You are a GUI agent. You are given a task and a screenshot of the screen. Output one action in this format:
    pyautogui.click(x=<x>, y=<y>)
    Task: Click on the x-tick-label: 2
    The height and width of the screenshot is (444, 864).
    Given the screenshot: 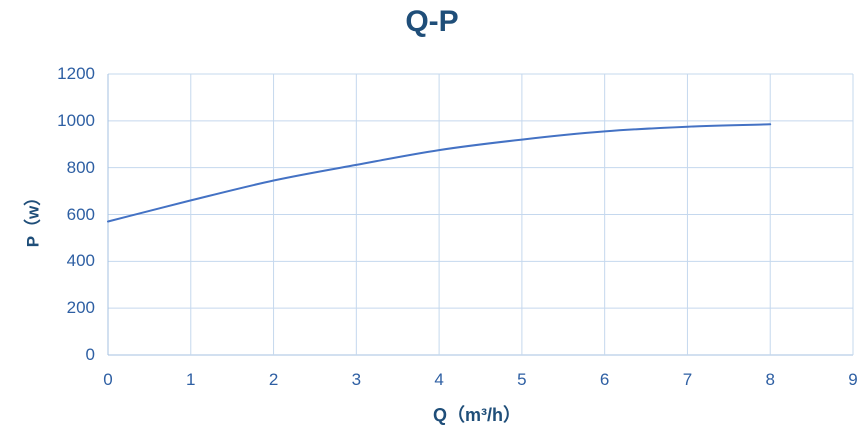 What is the action you would take?
    pyautogui.click(x=273, y=379)
    